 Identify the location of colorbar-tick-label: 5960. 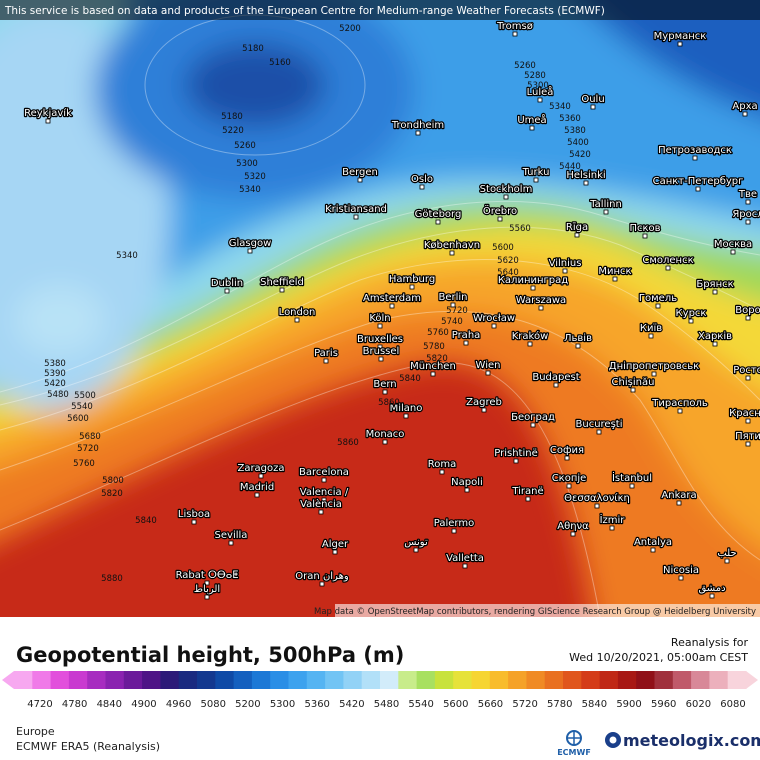
(663, 704).